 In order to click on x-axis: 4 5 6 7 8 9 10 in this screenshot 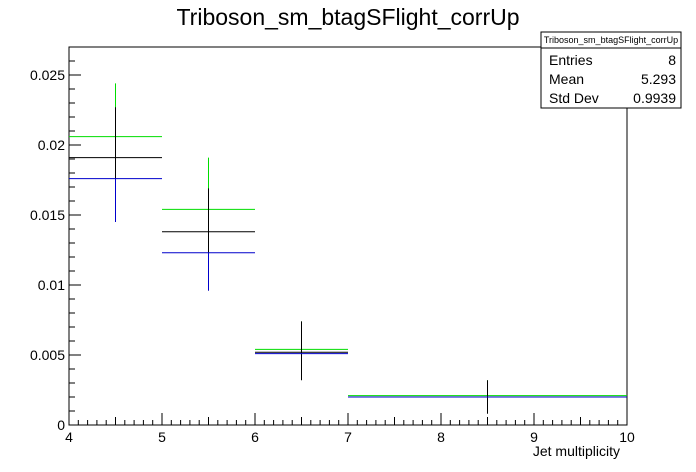, I will do `click(350, 429)`.